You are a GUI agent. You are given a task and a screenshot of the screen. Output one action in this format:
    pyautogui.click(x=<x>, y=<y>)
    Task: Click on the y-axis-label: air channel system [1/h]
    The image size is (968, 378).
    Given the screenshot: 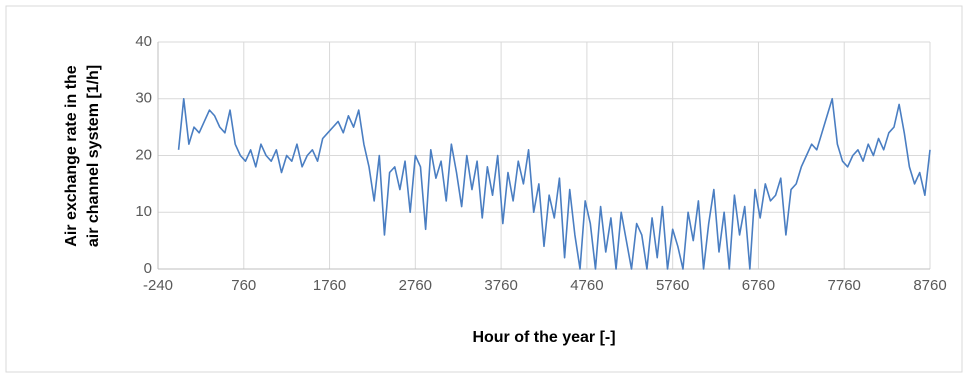 What is the action you would take?
    pyautogui.click(x=93, y=156)
    